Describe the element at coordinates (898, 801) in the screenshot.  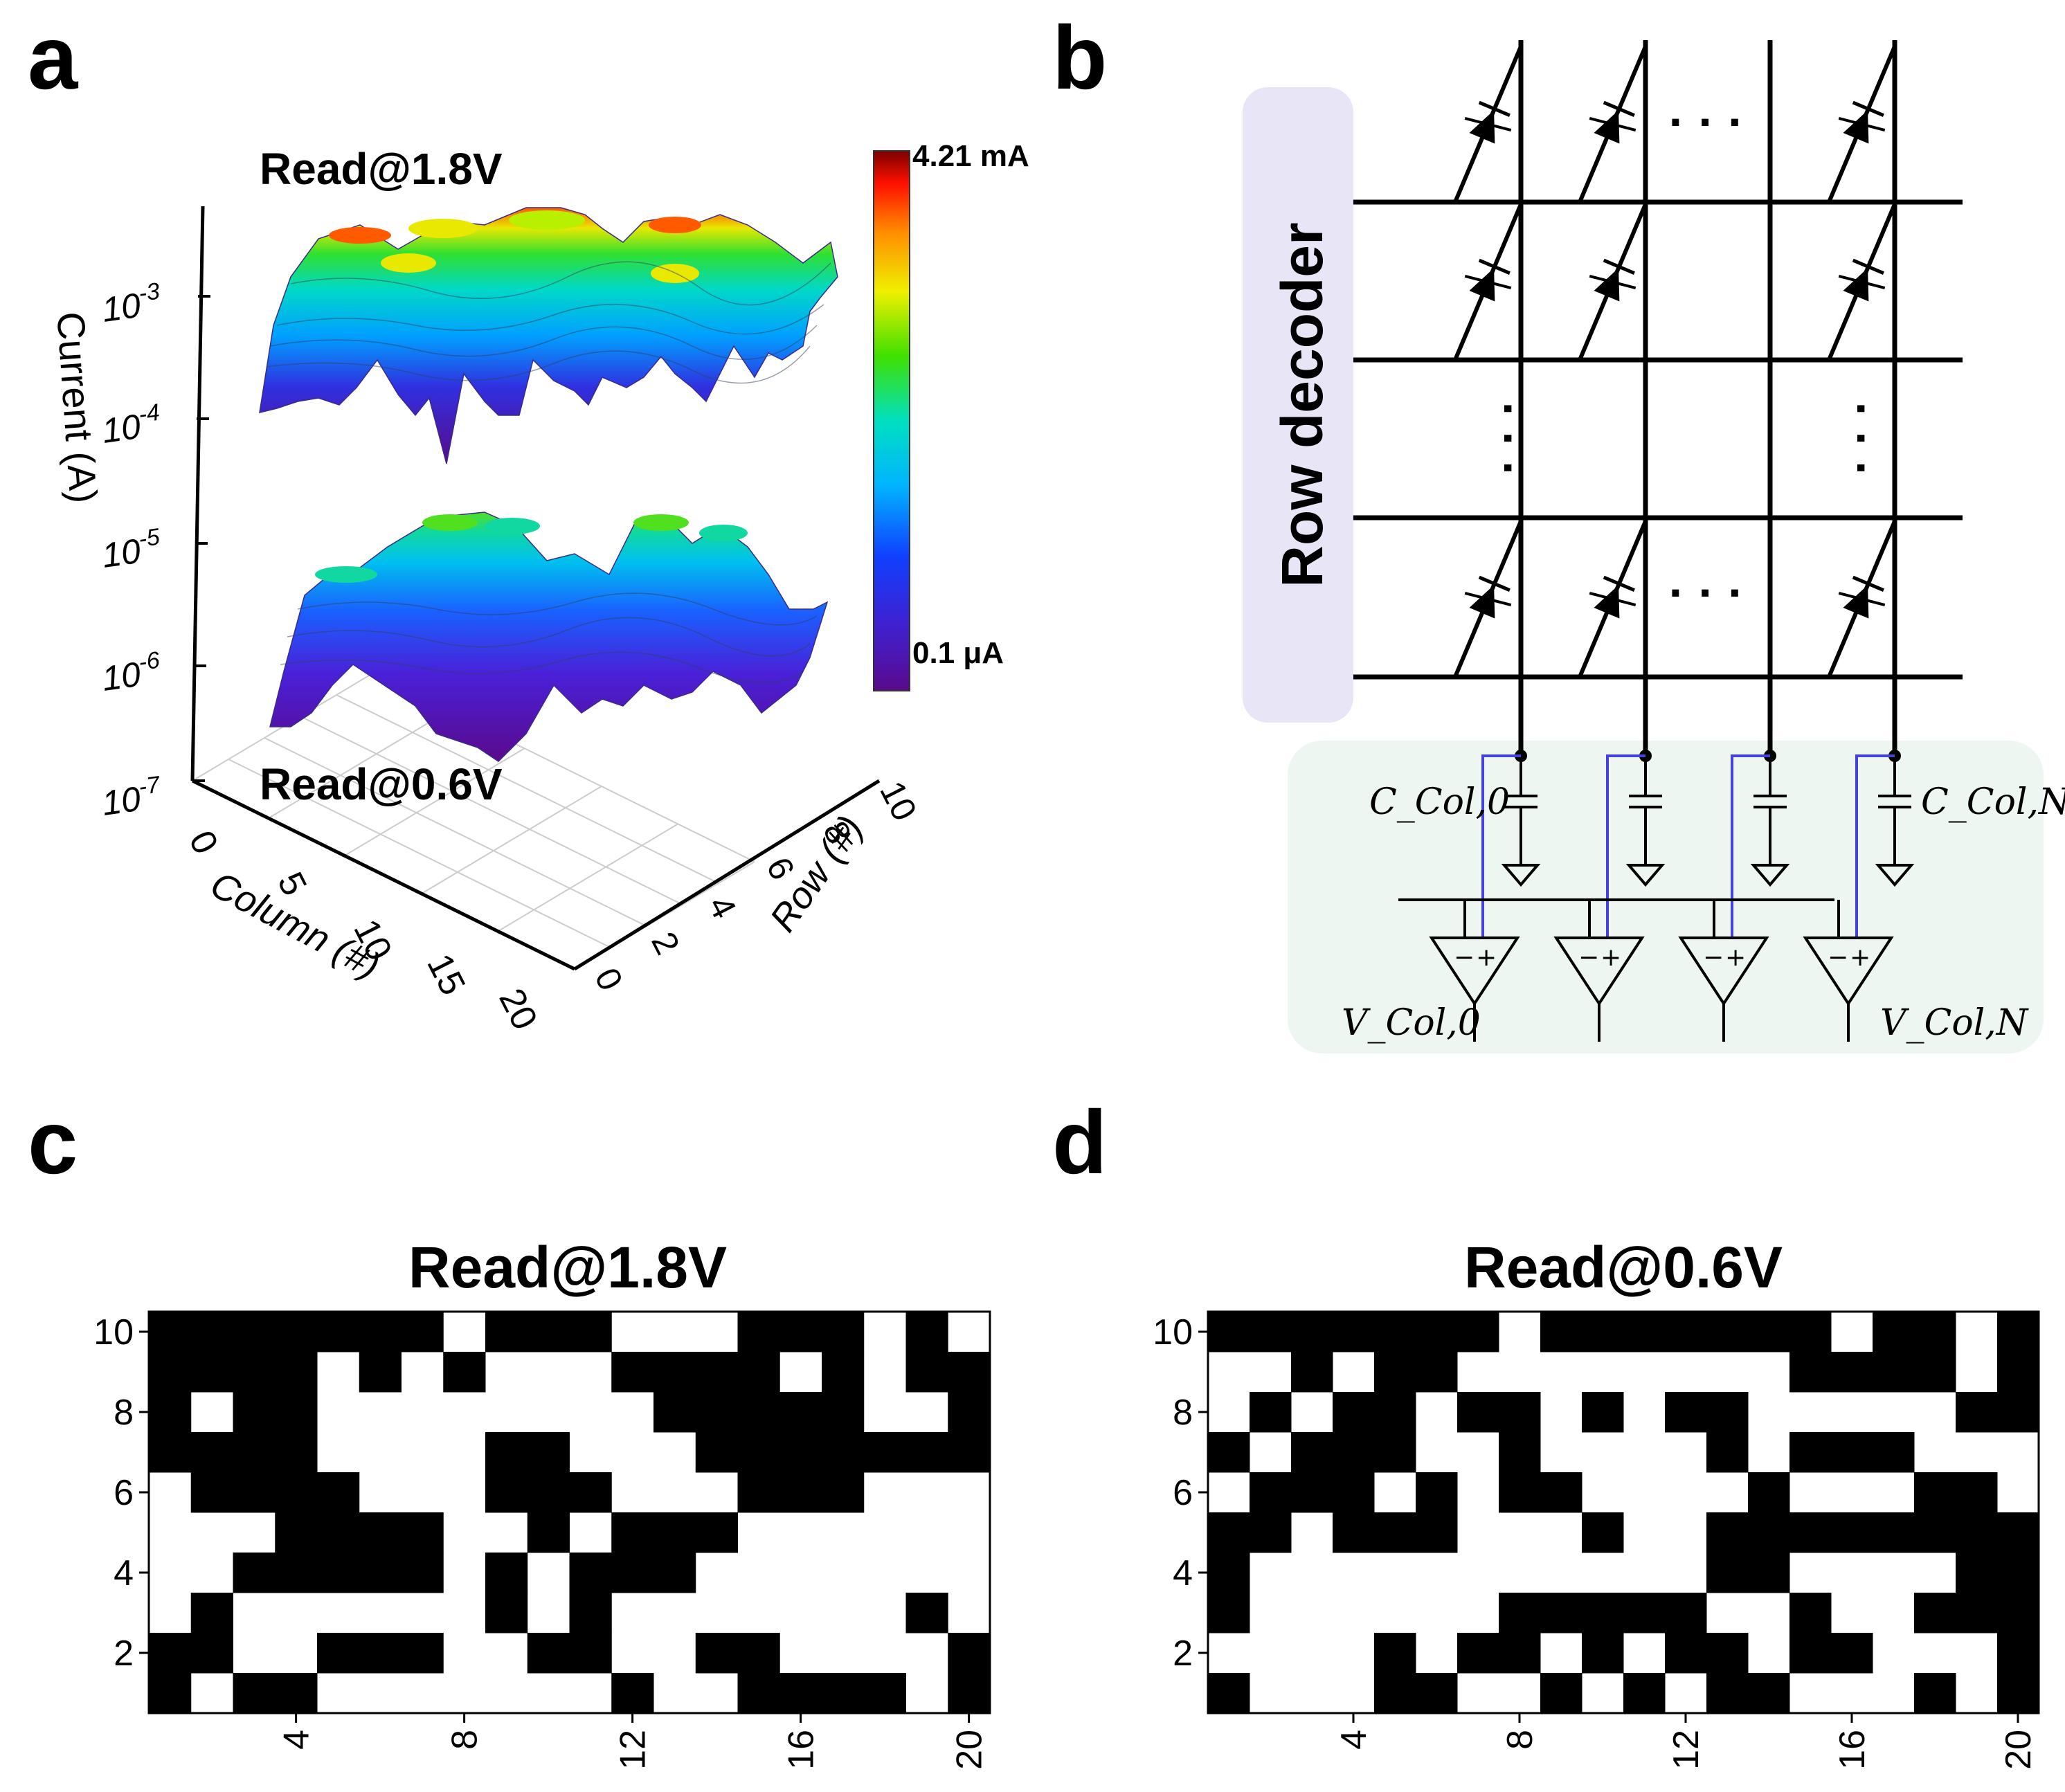
I see `row-tick-10: 10` at that location.